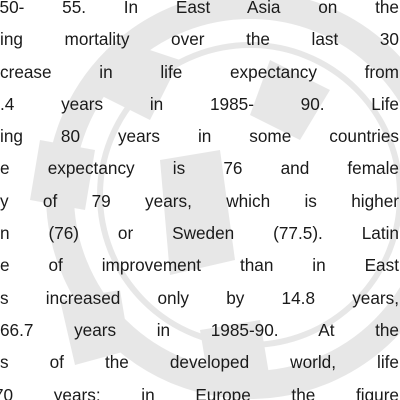 The width and height of the screenshot is (400, 400). I want to click on text-line-12: s of the developed world, life, so click(199, 362).